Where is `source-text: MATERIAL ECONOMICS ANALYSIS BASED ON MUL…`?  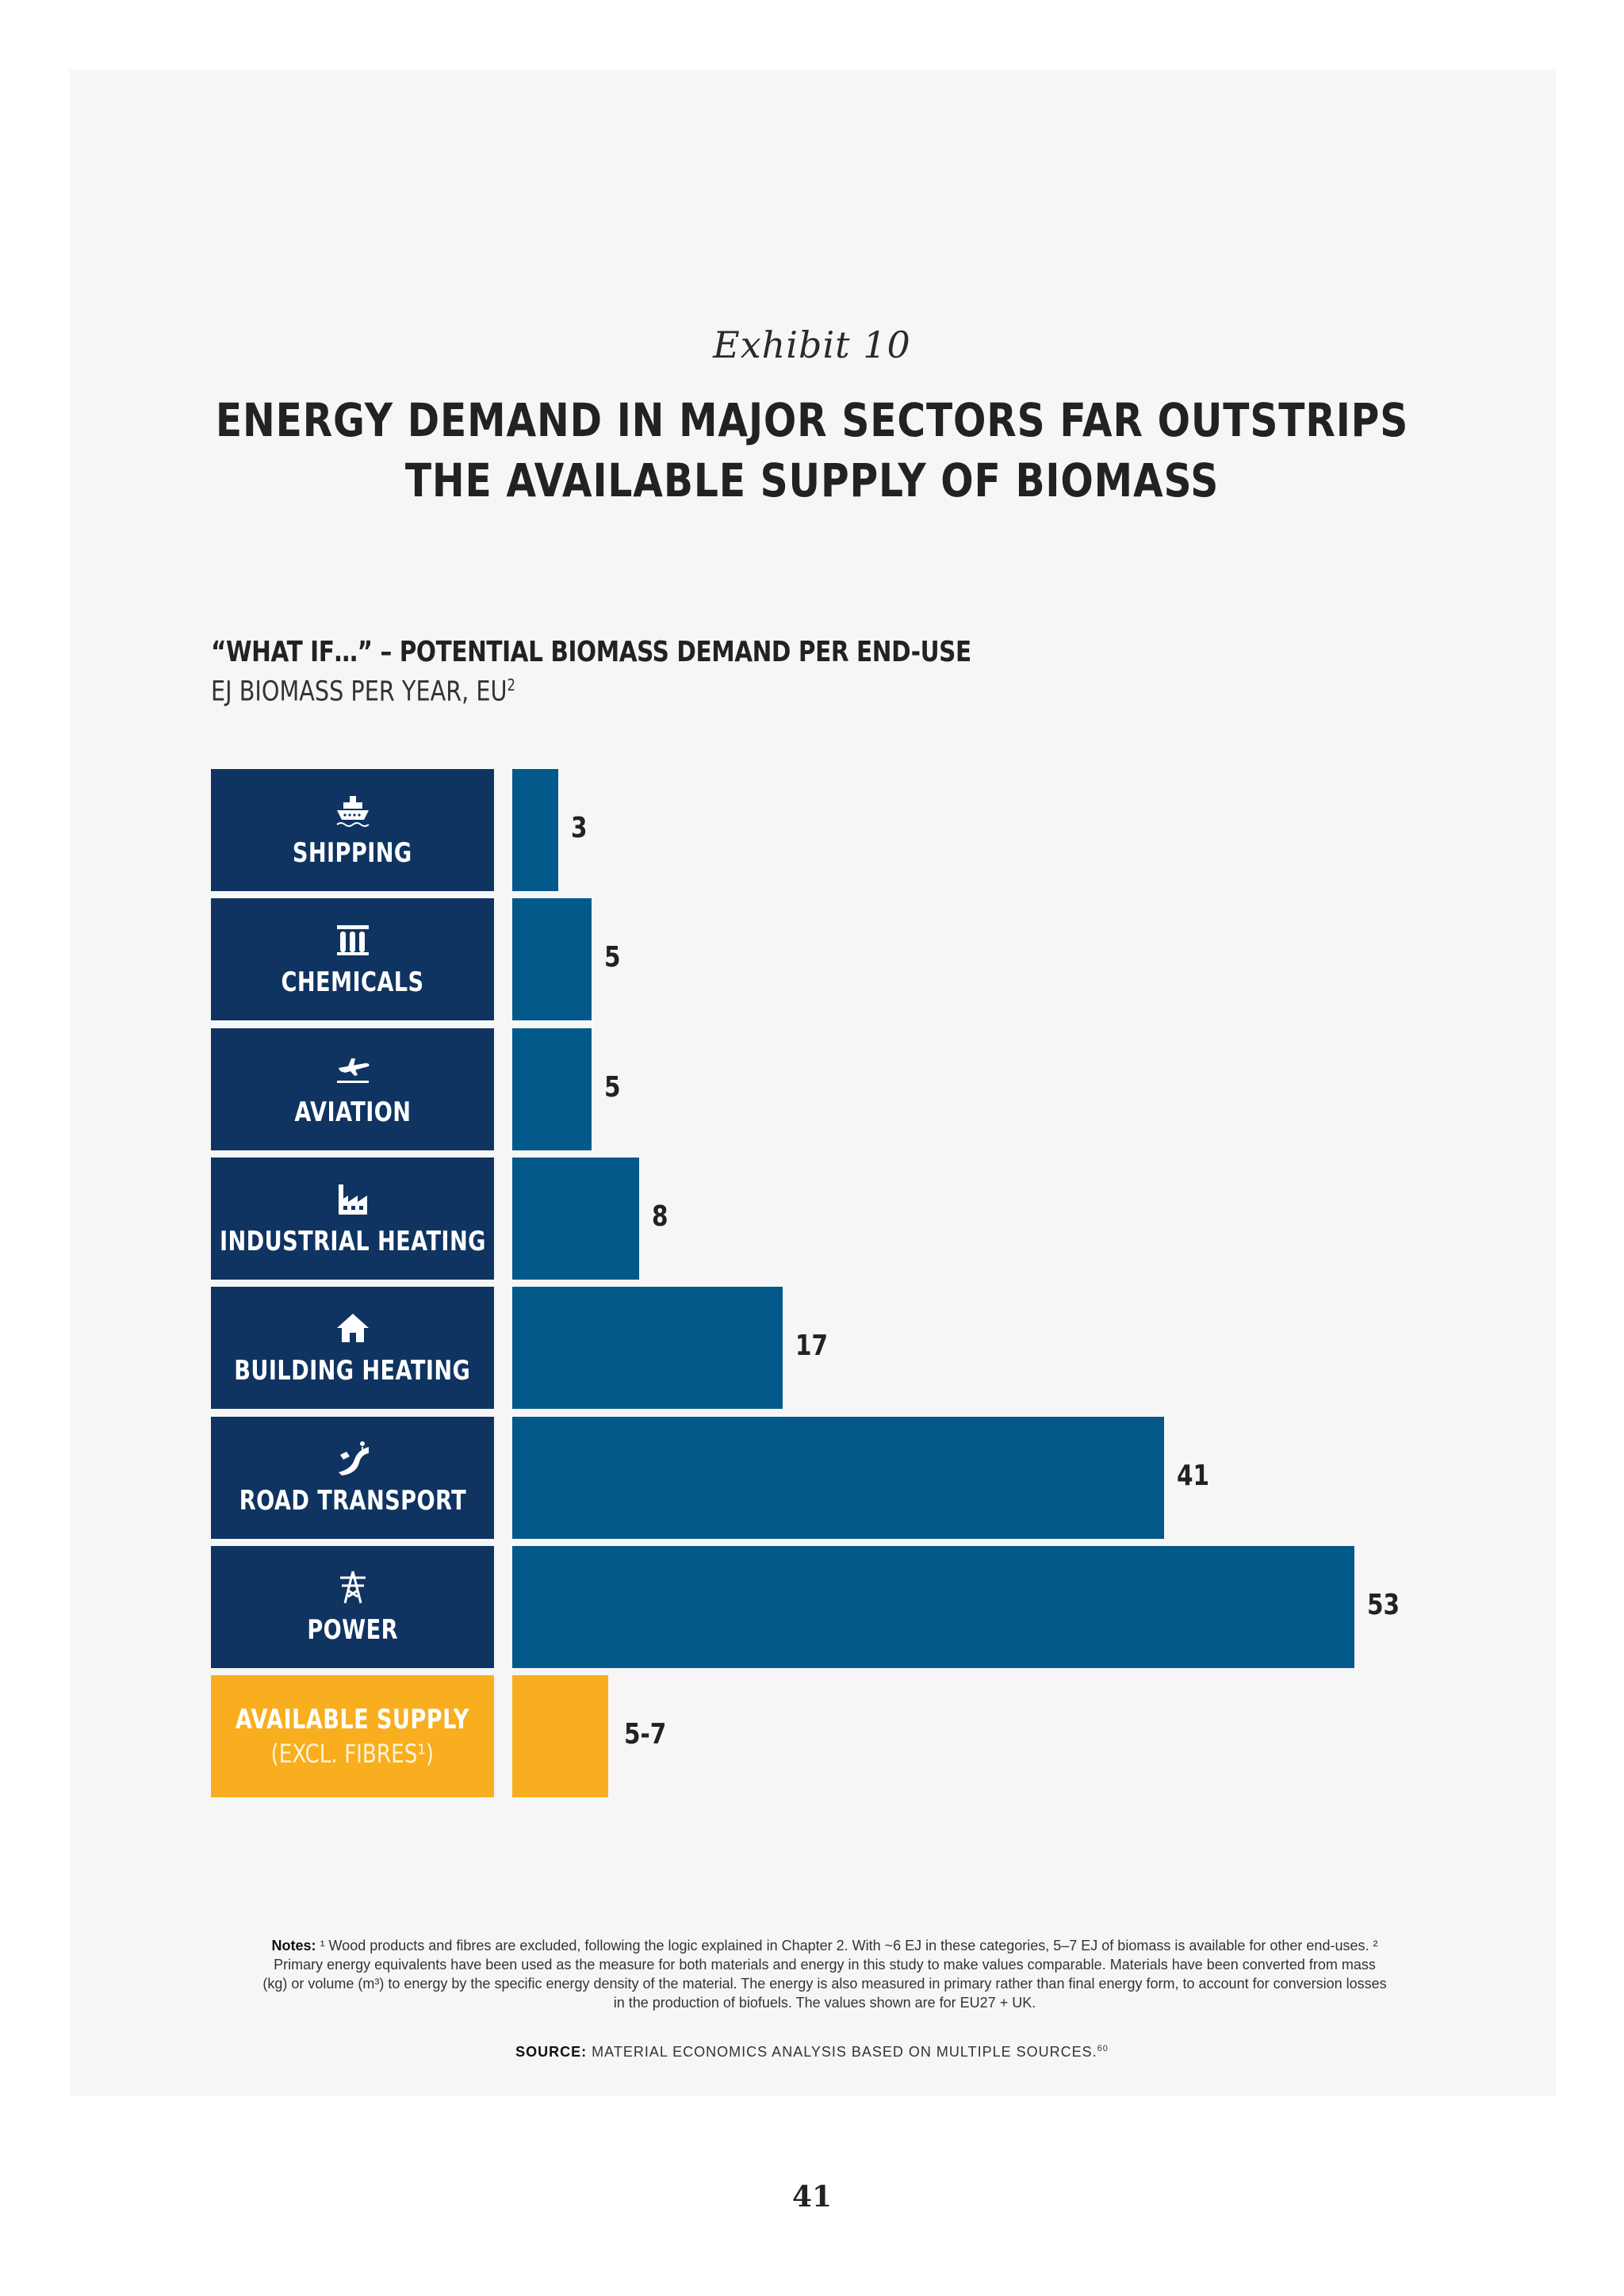
source-text: MATERIAL ECONOMICS ANALYSIS BASED ON MUL… is located at coordinates (844, 2052).